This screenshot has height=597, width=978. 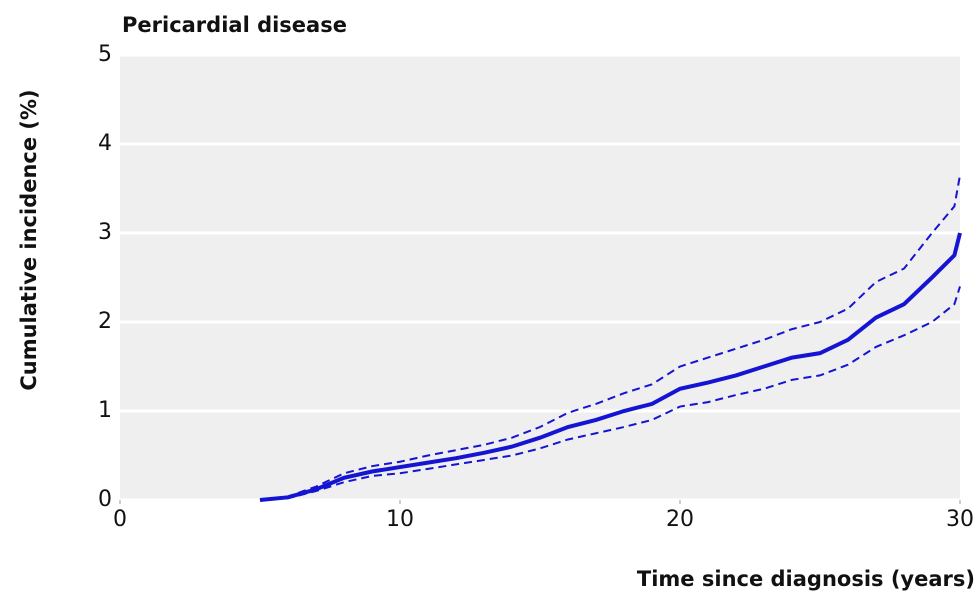 What do you see at coordinates (105, 499) in the screenshot?
I see `y-tick-label: 0` at bounding box center [105, 499].